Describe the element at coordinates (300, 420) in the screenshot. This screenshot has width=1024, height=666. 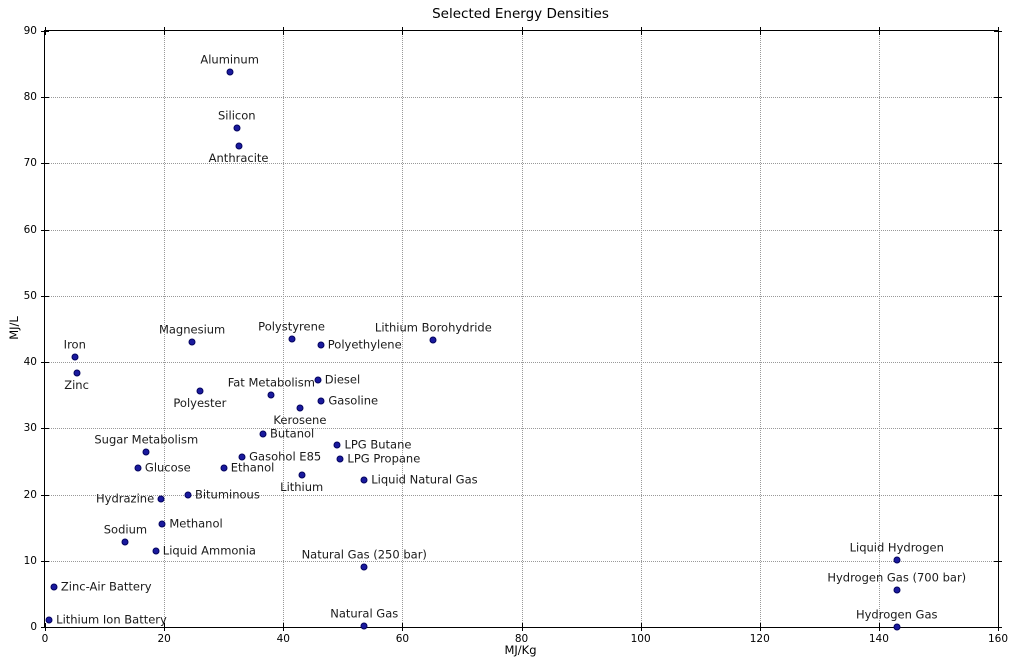
I see `point-label: Kerosene` at that location.